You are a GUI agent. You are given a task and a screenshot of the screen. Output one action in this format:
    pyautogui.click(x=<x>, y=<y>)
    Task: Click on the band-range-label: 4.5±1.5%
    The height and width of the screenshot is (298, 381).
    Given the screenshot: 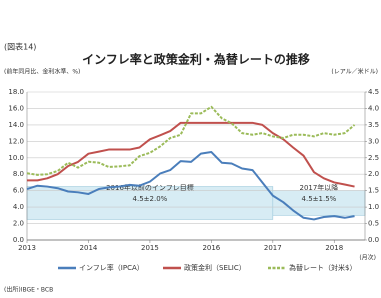 What is the action you would take?
    pyautogui.click(x=319, y=199)
    